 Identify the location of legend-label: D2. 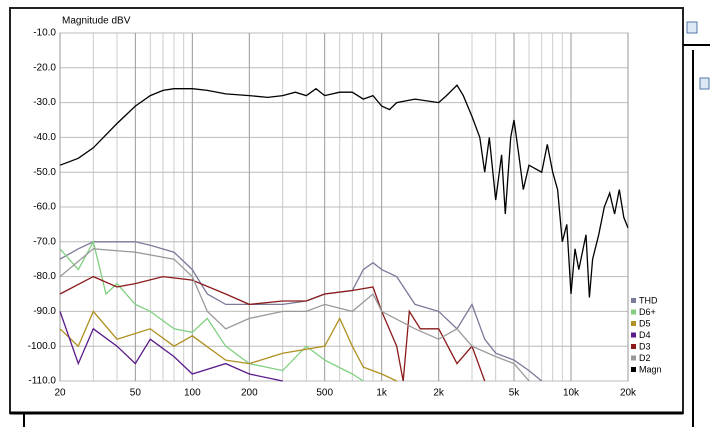
(645, 358).